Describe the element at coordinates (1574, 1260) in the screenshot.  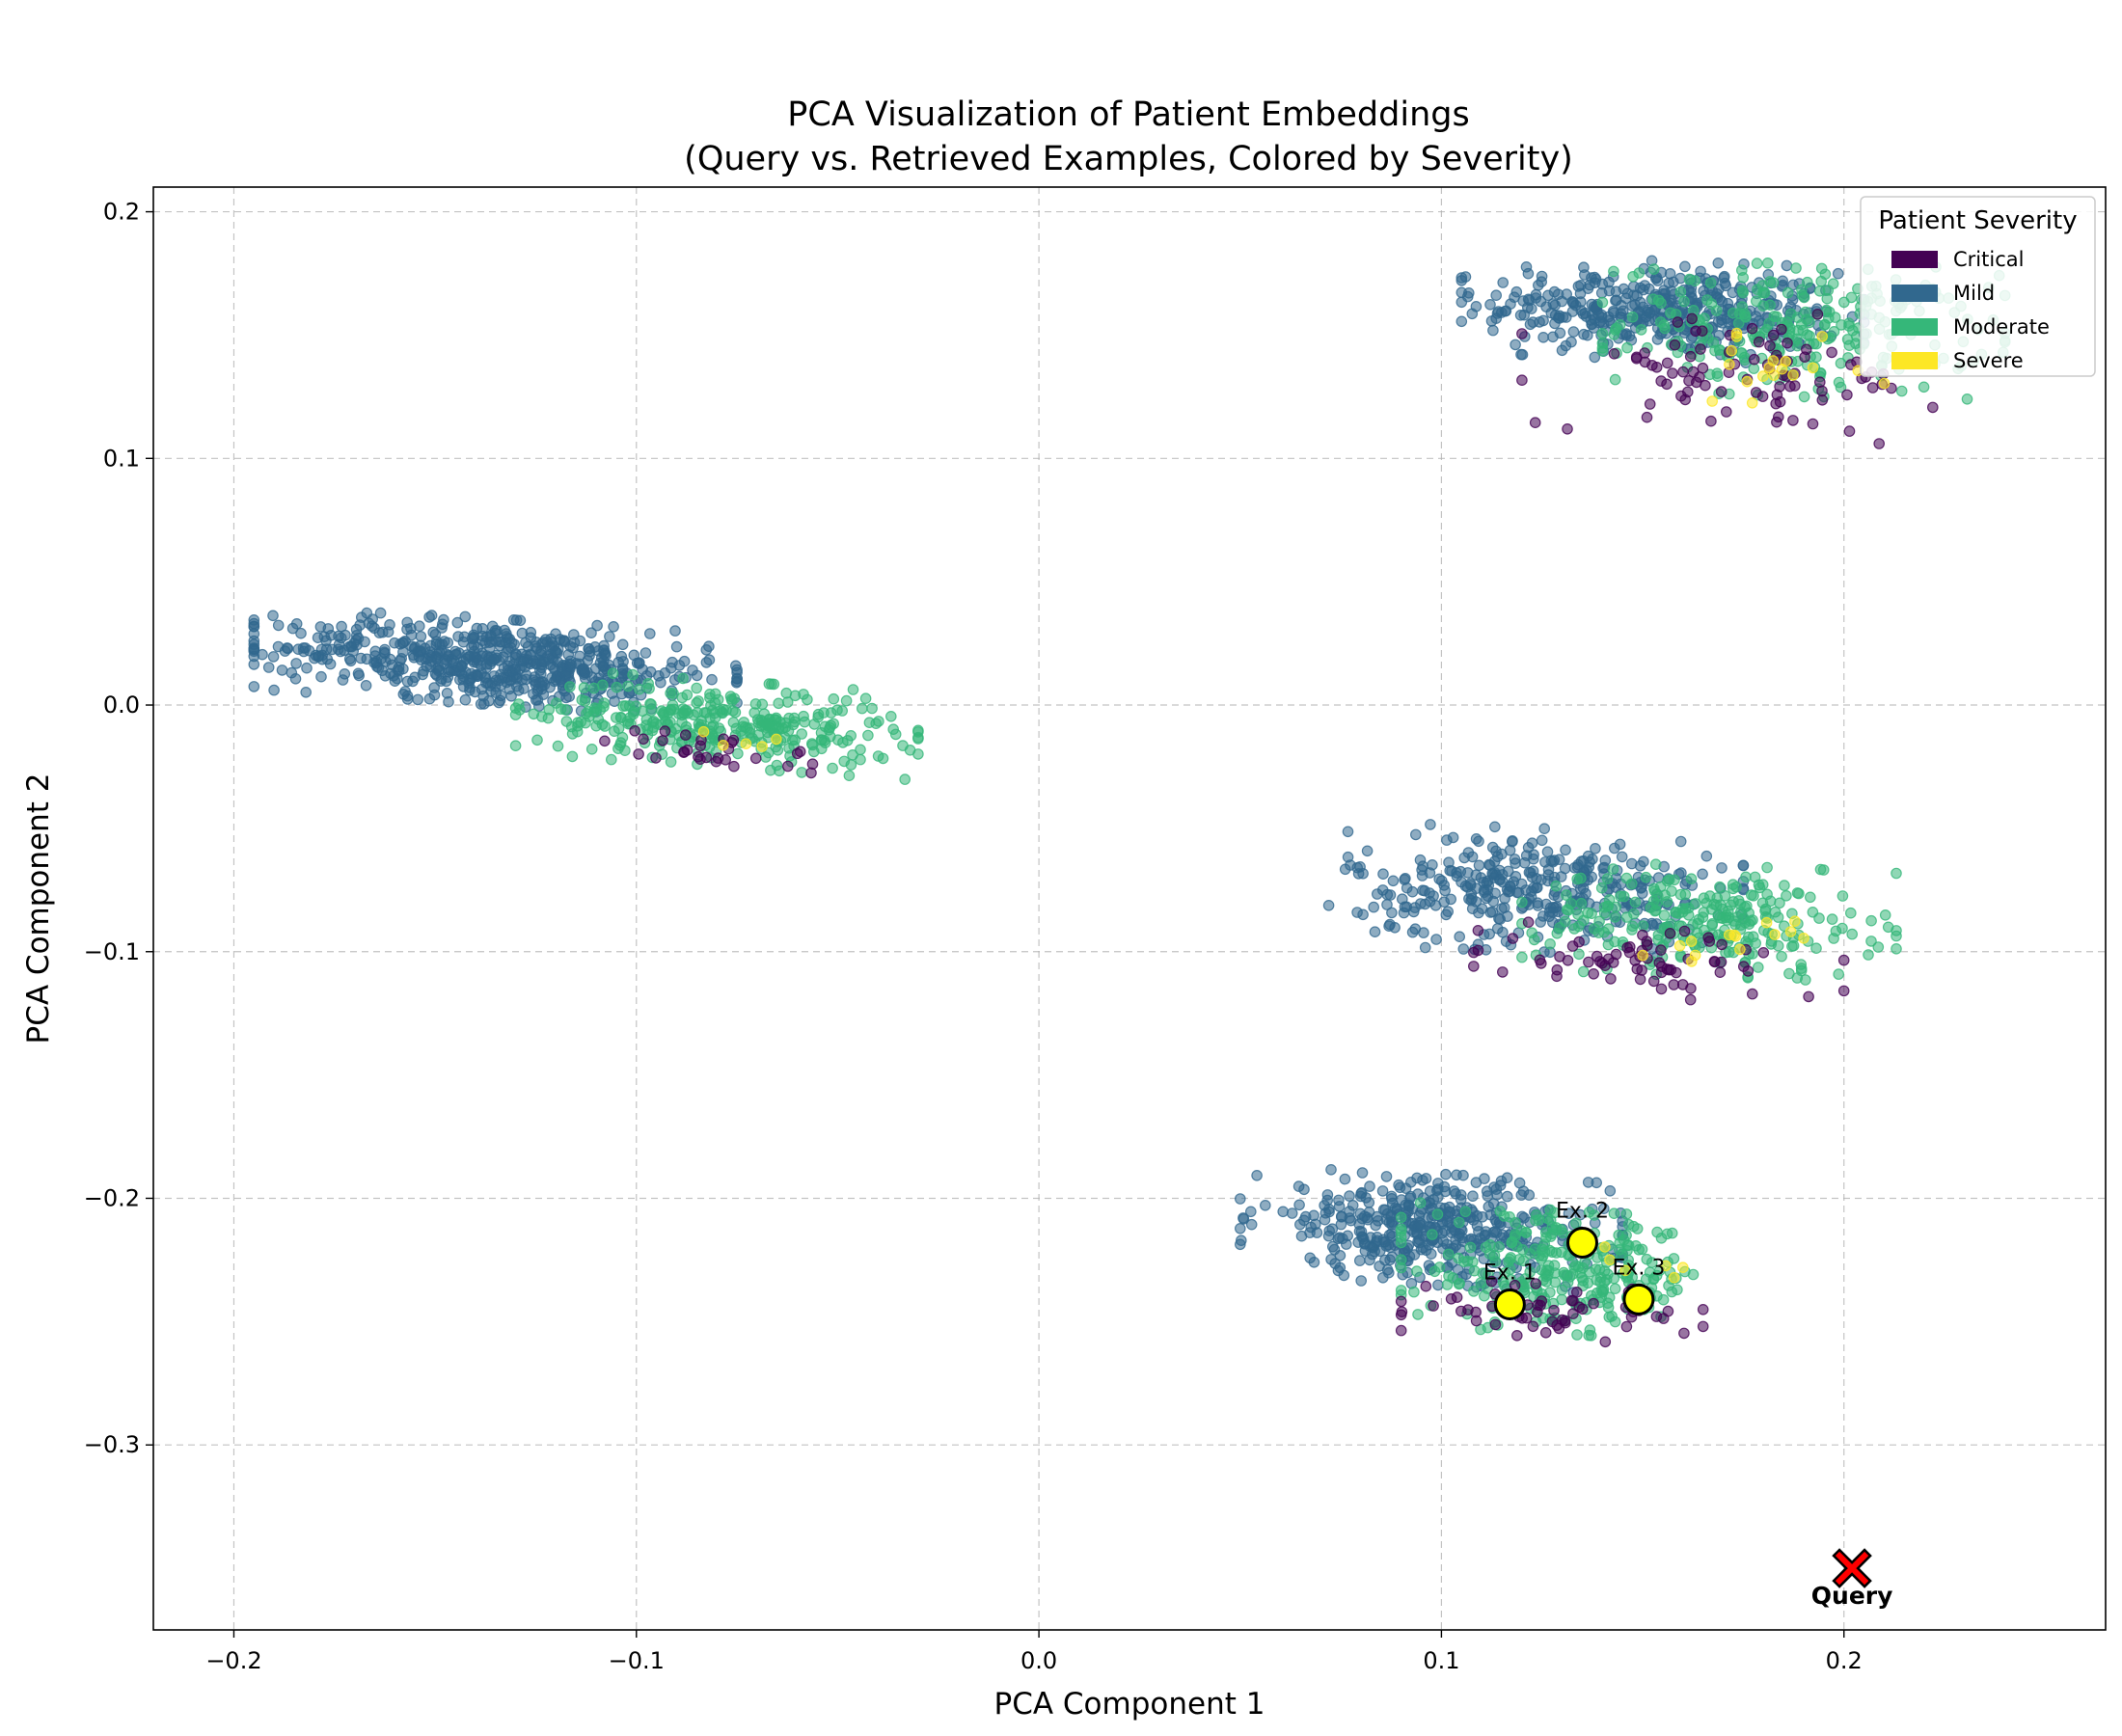
I see `retrieved-examples: Ex. 1 Ex. 2 Ex. 3` at that location.